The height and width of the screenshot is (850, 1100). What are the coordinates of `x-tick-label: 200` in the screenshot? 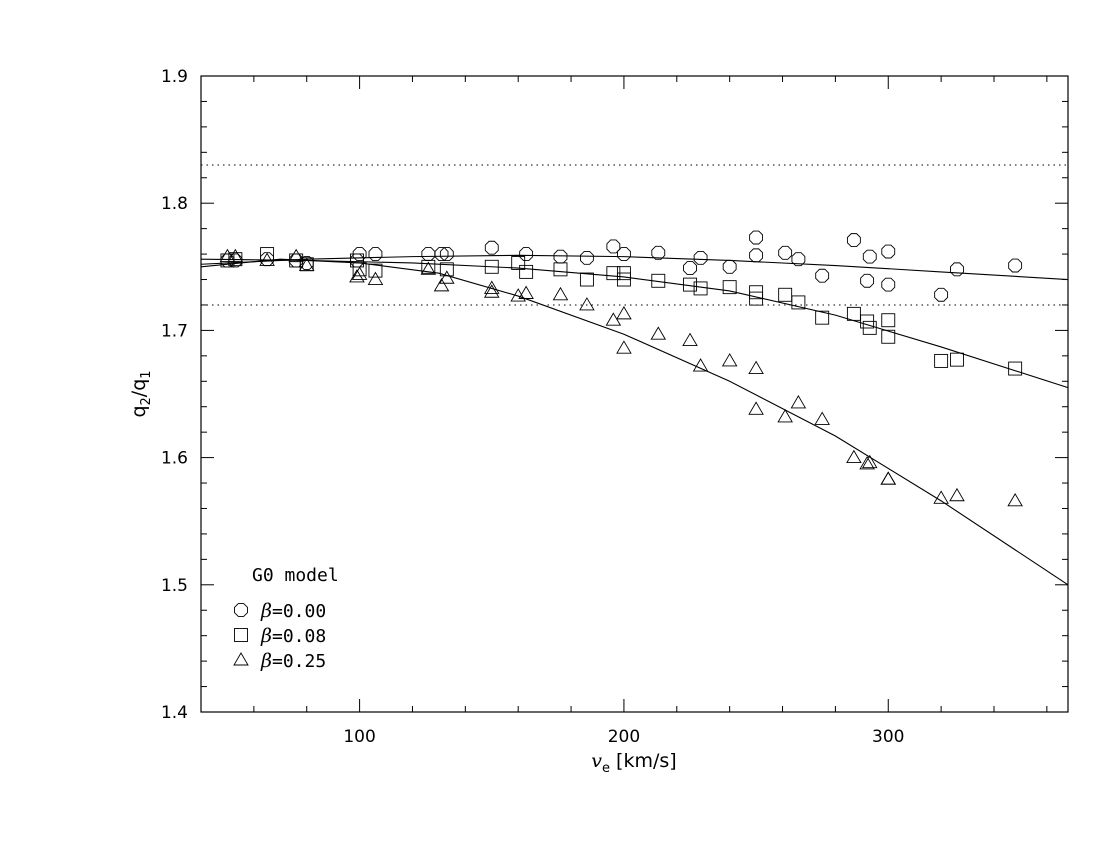 It's located at (624, 737).